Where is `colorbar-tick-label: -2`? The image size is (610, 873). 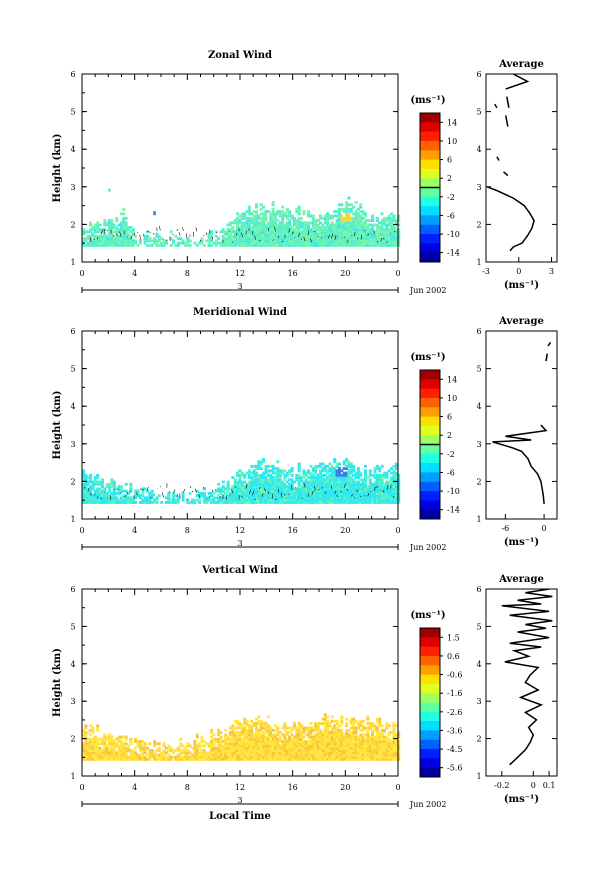 colorbar-tick-label: -2 is located at coordinates (451, 454).